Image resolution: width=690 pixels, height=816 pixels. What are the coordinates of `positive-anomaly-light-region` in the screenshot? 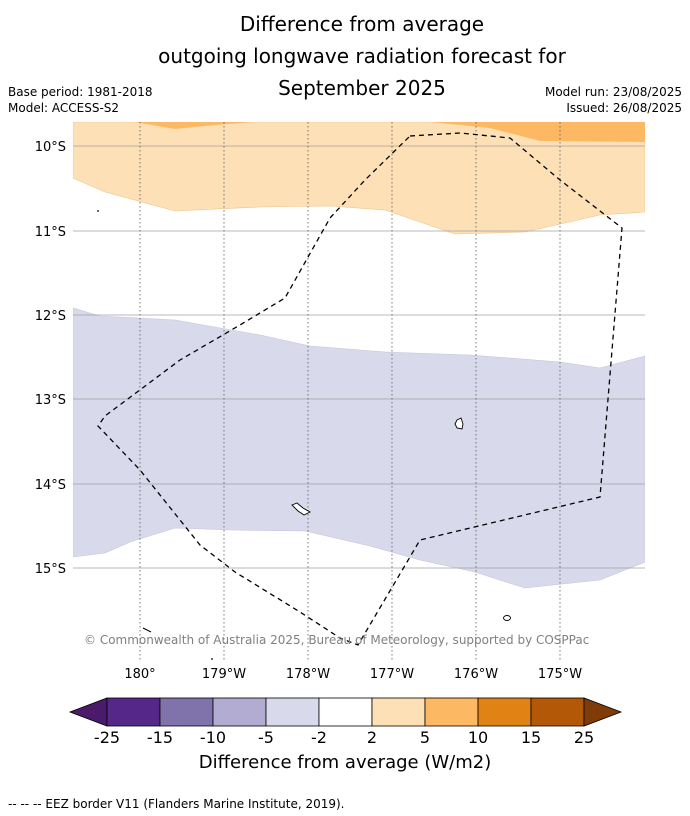 It's located at (359, 178).